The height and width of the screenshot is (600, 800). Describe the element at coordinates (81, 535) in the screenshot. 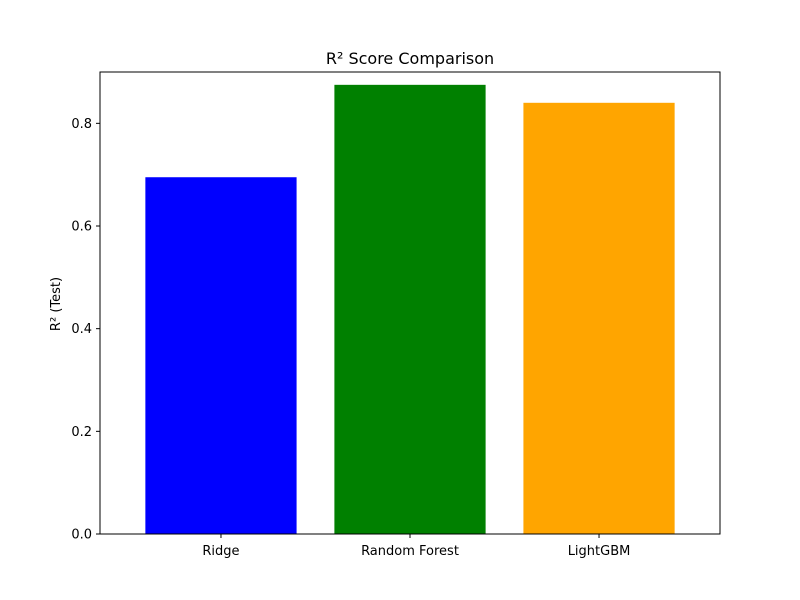

I see `y-tick-label: 0.0` at that location.